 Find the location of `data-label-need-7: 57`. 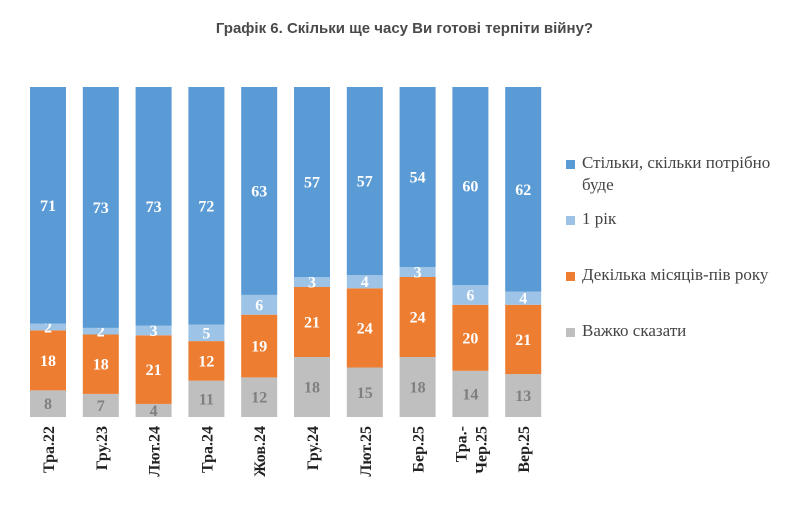

data-label-need-7: 57 is located at coordinates (365, 182).